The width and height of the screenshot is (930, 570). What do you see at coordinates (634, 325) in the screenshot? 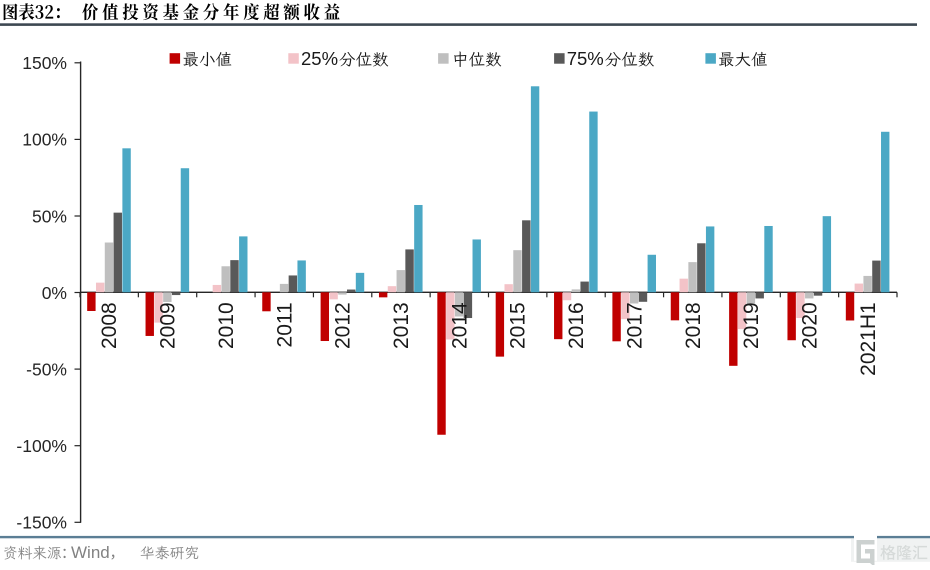
I see `svg-text: 2017` at bounding box center [634, 325].